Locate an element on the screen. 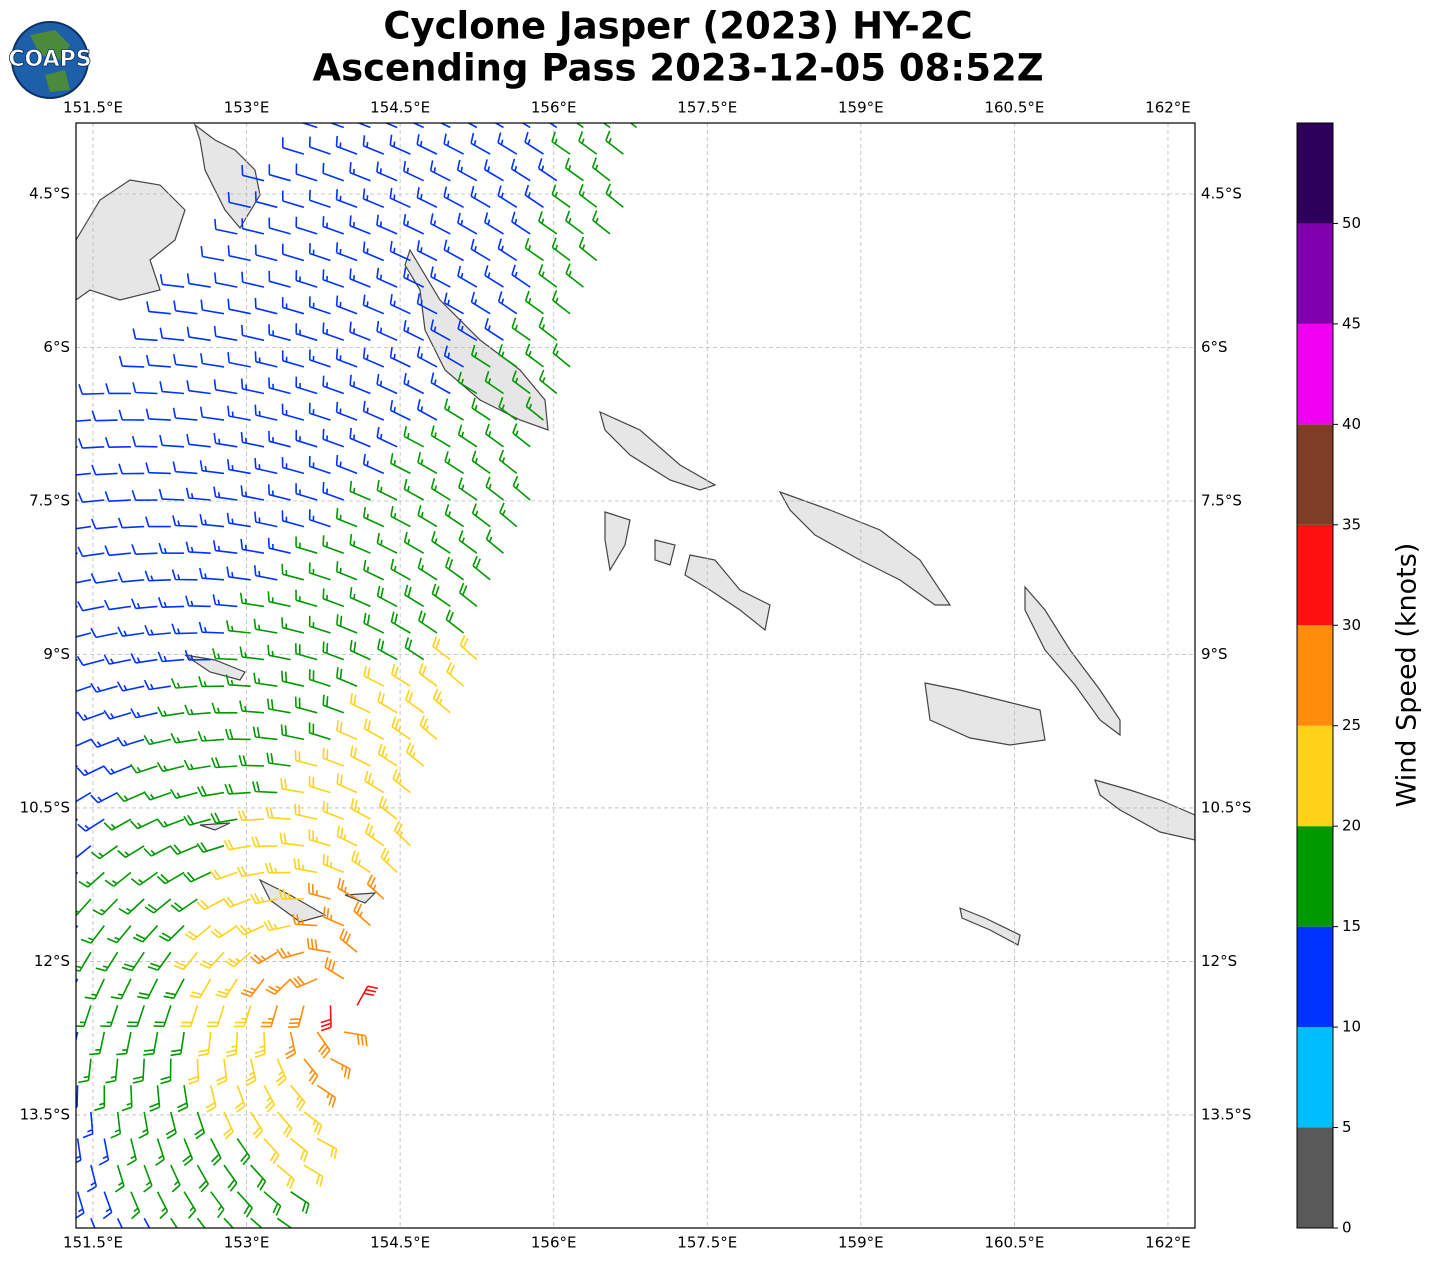  colorbar: 0 5 10 15 20 25 30 35 40 45 50 is located at coordinates (1328, 679).